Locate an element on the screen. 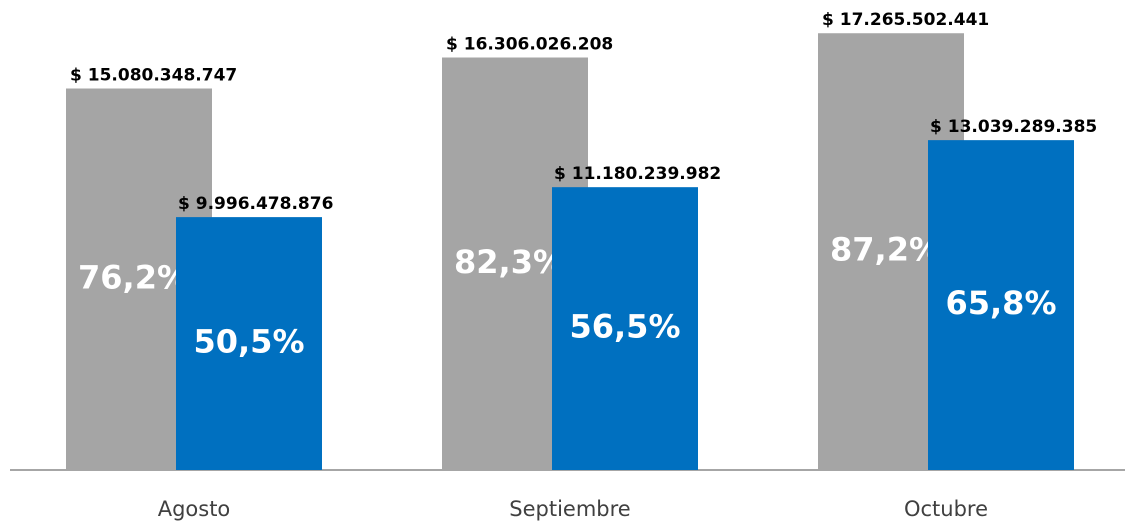 The image size is (1125, 528). x-tick-label: Agosto is located at coordinates (194, 509).